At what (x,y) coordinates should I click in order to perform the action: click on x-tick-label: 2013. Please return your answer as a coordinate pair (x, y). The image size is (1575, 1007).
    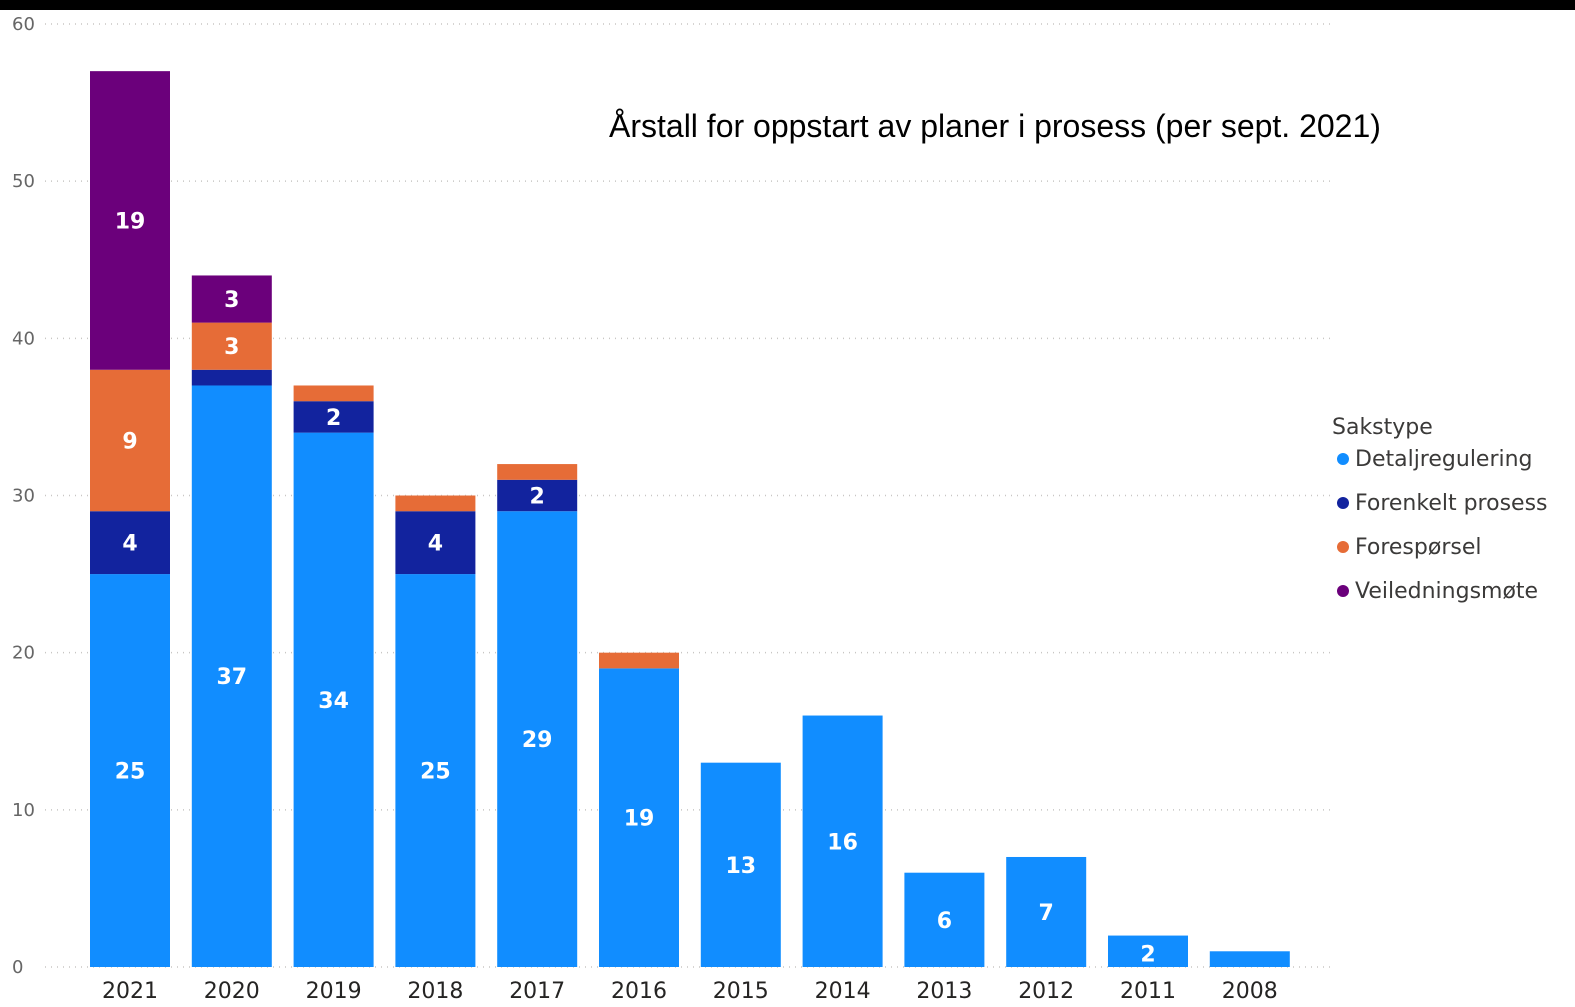
    Looking at the image, I should click on (944, 991).